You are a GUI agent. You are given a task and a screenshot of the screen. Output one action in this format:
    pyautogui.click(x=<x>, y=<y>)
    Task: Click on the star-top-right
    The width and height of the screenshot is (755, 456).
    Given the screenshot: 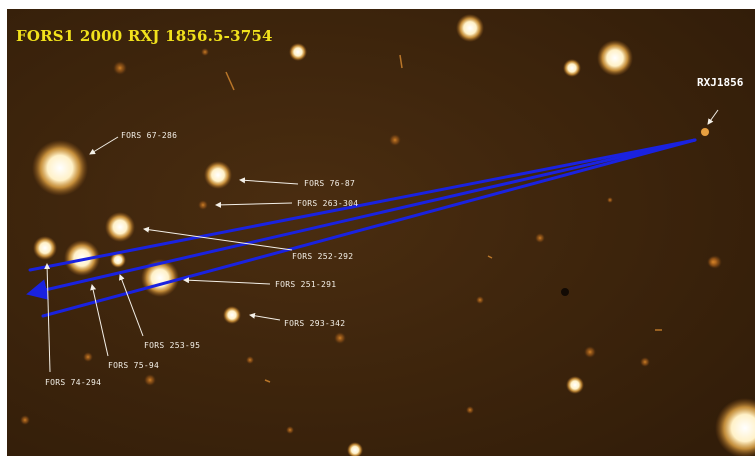 What is the action you would take?
    pyautogui.click(x=615, y=58)
    